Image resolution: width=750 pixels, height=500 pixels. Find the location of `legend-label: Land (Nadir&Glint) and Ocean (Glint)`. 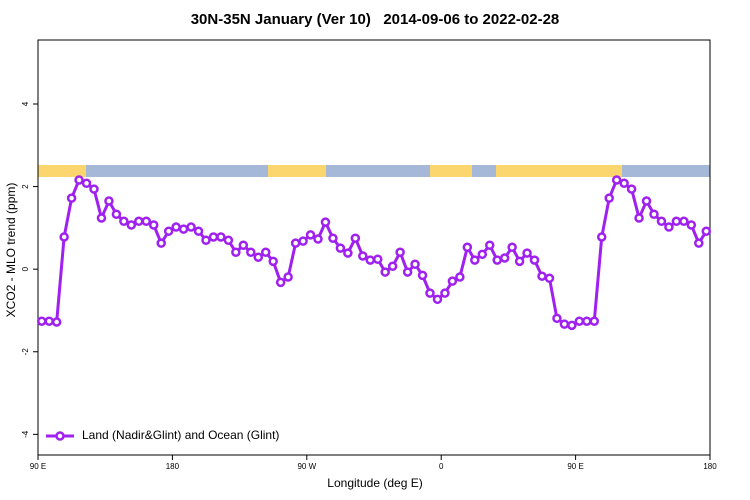

legend-label: Land (Nadir&Glint) and Ocean (Glint) is located at coordinates (180, 435).